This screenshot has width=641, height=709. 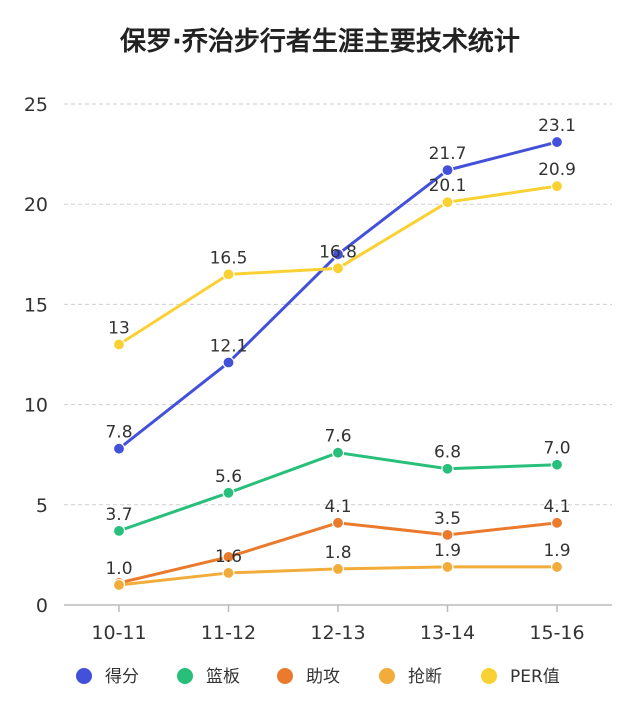 What do you see at coordinates (447, 453) in the screenshot?
I see `data-label: 6.8` at bounding box center [447, 453].